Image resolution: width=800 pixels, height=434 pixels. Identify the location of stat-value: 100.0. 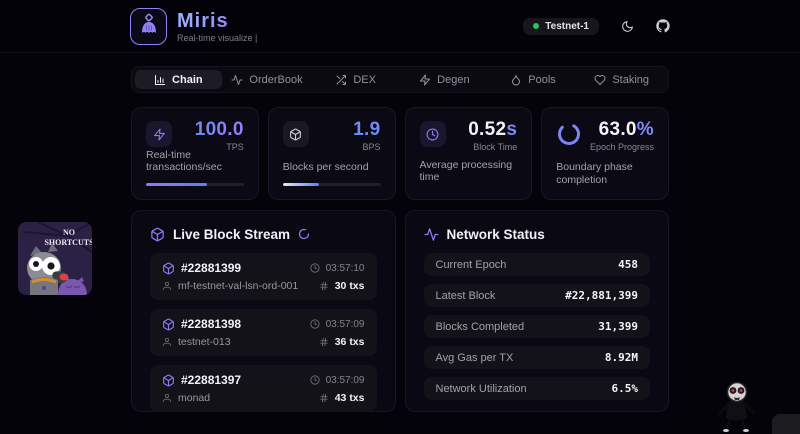
(219, 129).